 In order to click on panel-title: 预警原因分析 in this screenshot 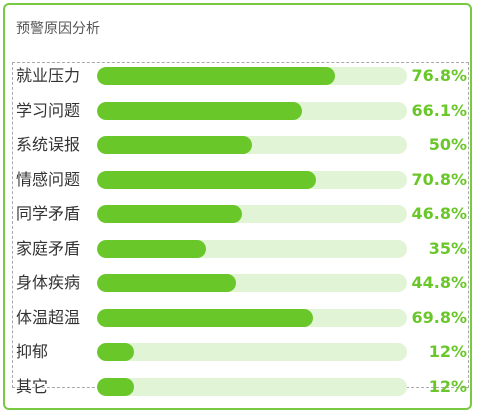, I will do `click(58, 29)`.